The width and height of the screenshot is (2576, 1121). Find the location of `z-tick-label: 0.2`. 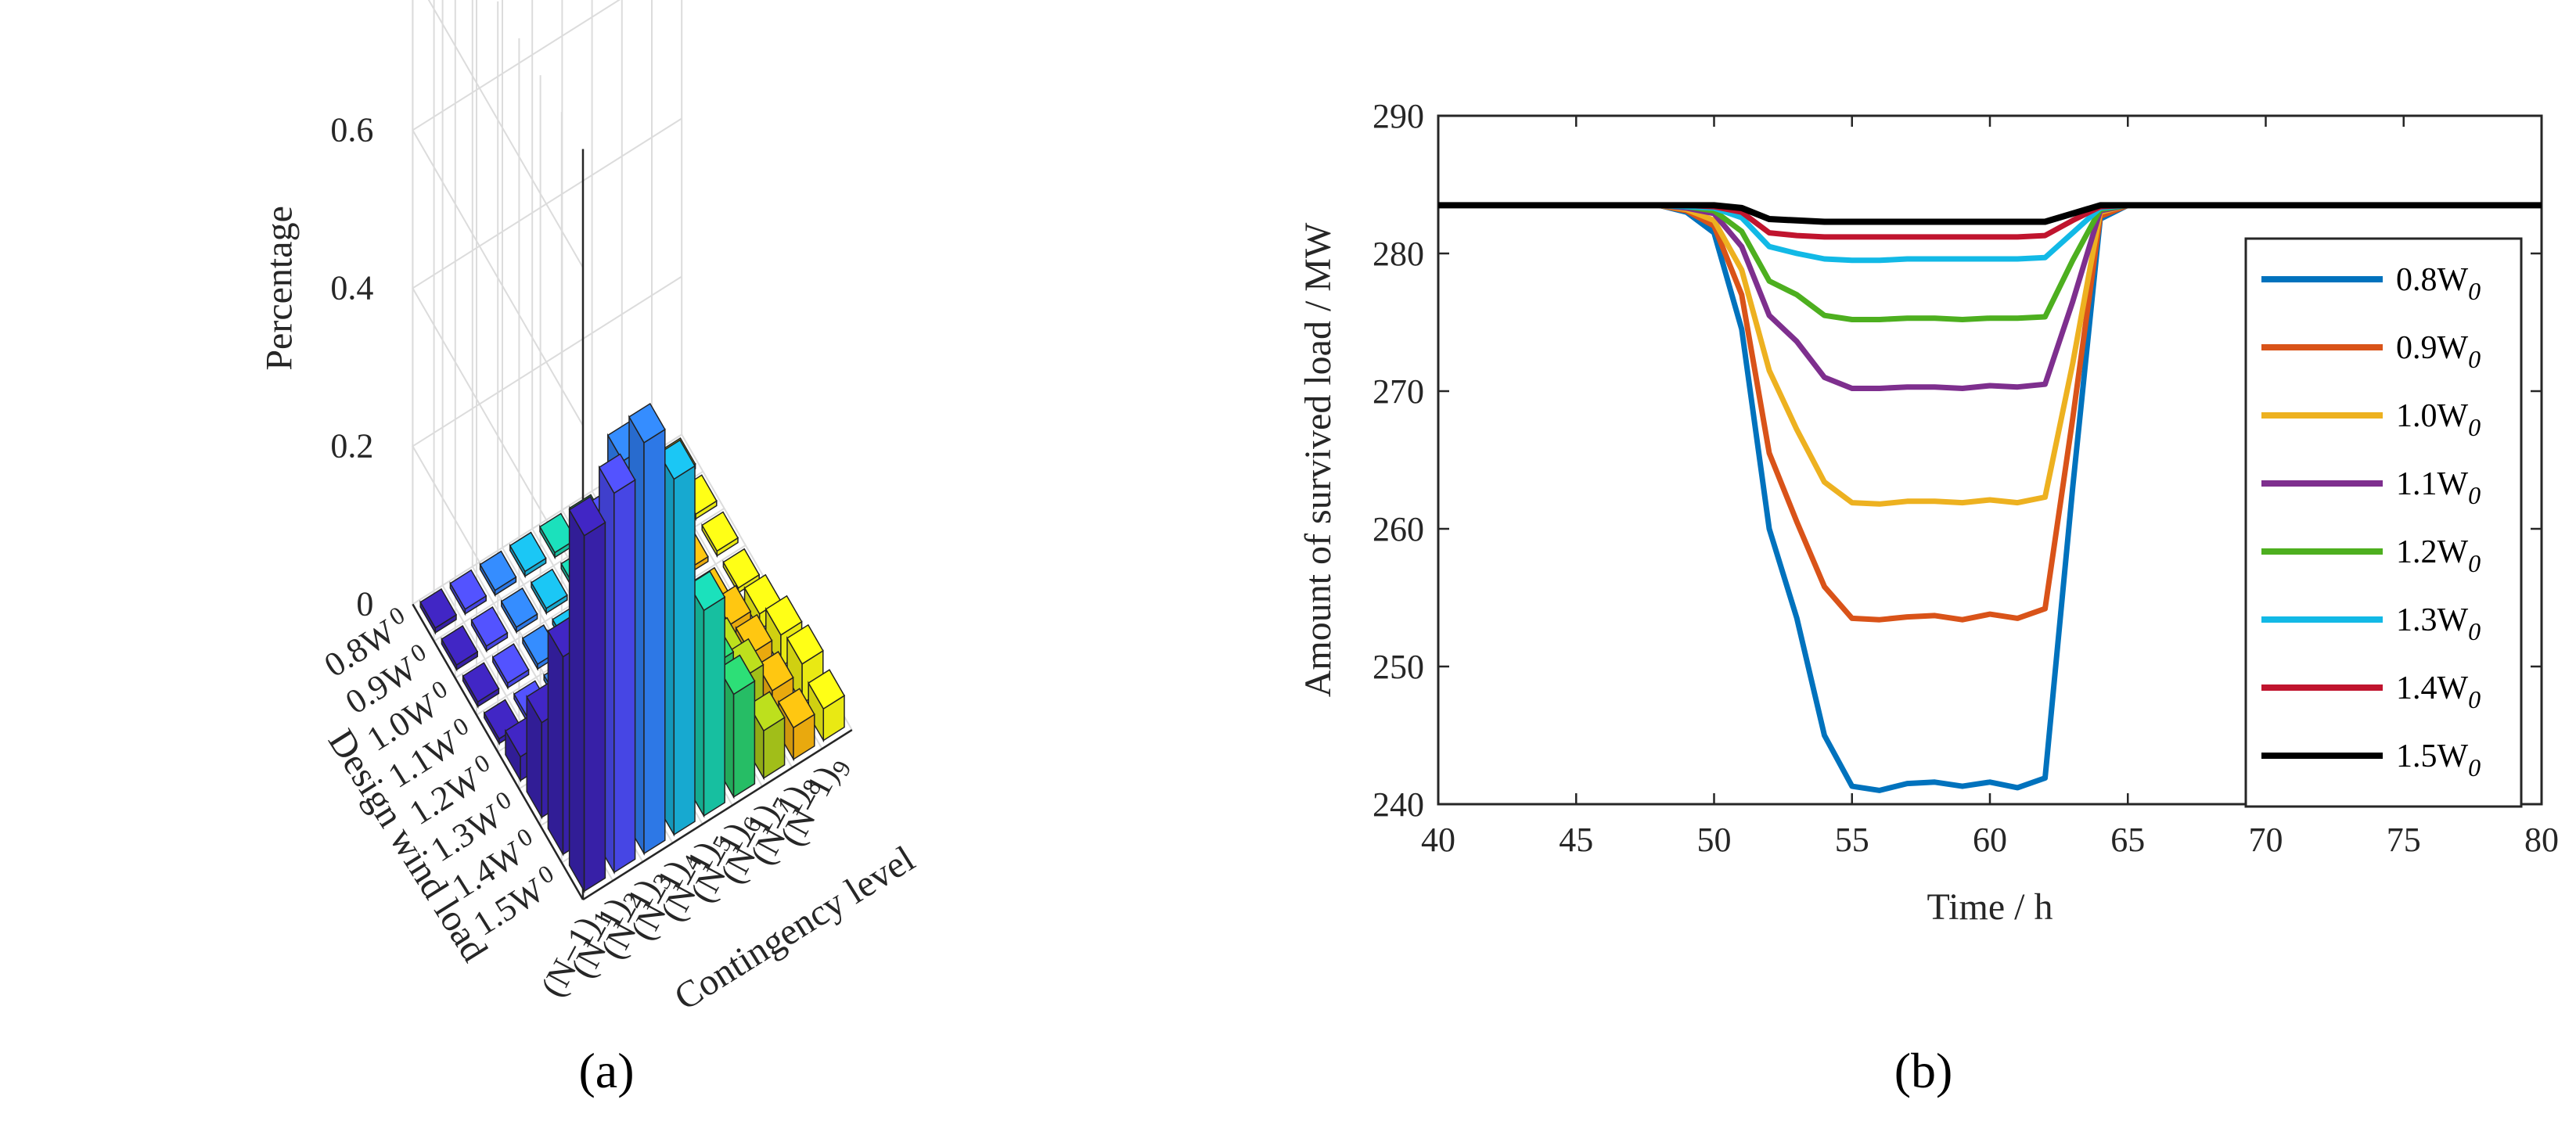

z-tick-label: 0.2 is located at coordinates (352, 445).